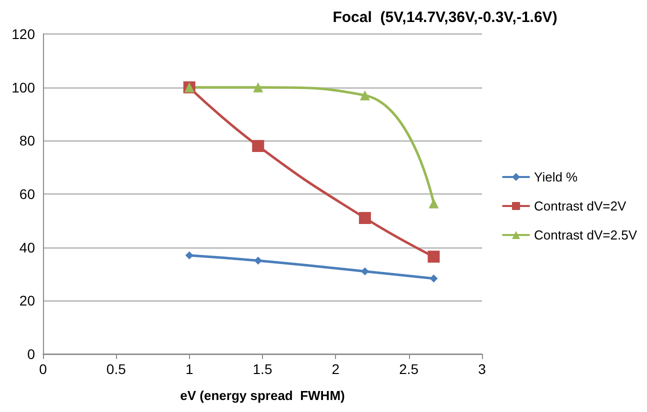 This screenshot has height=412, width=647. Describe the element at coordinates (27, 140) in the screenshot. I see `y-tick-label: 80` at that location.